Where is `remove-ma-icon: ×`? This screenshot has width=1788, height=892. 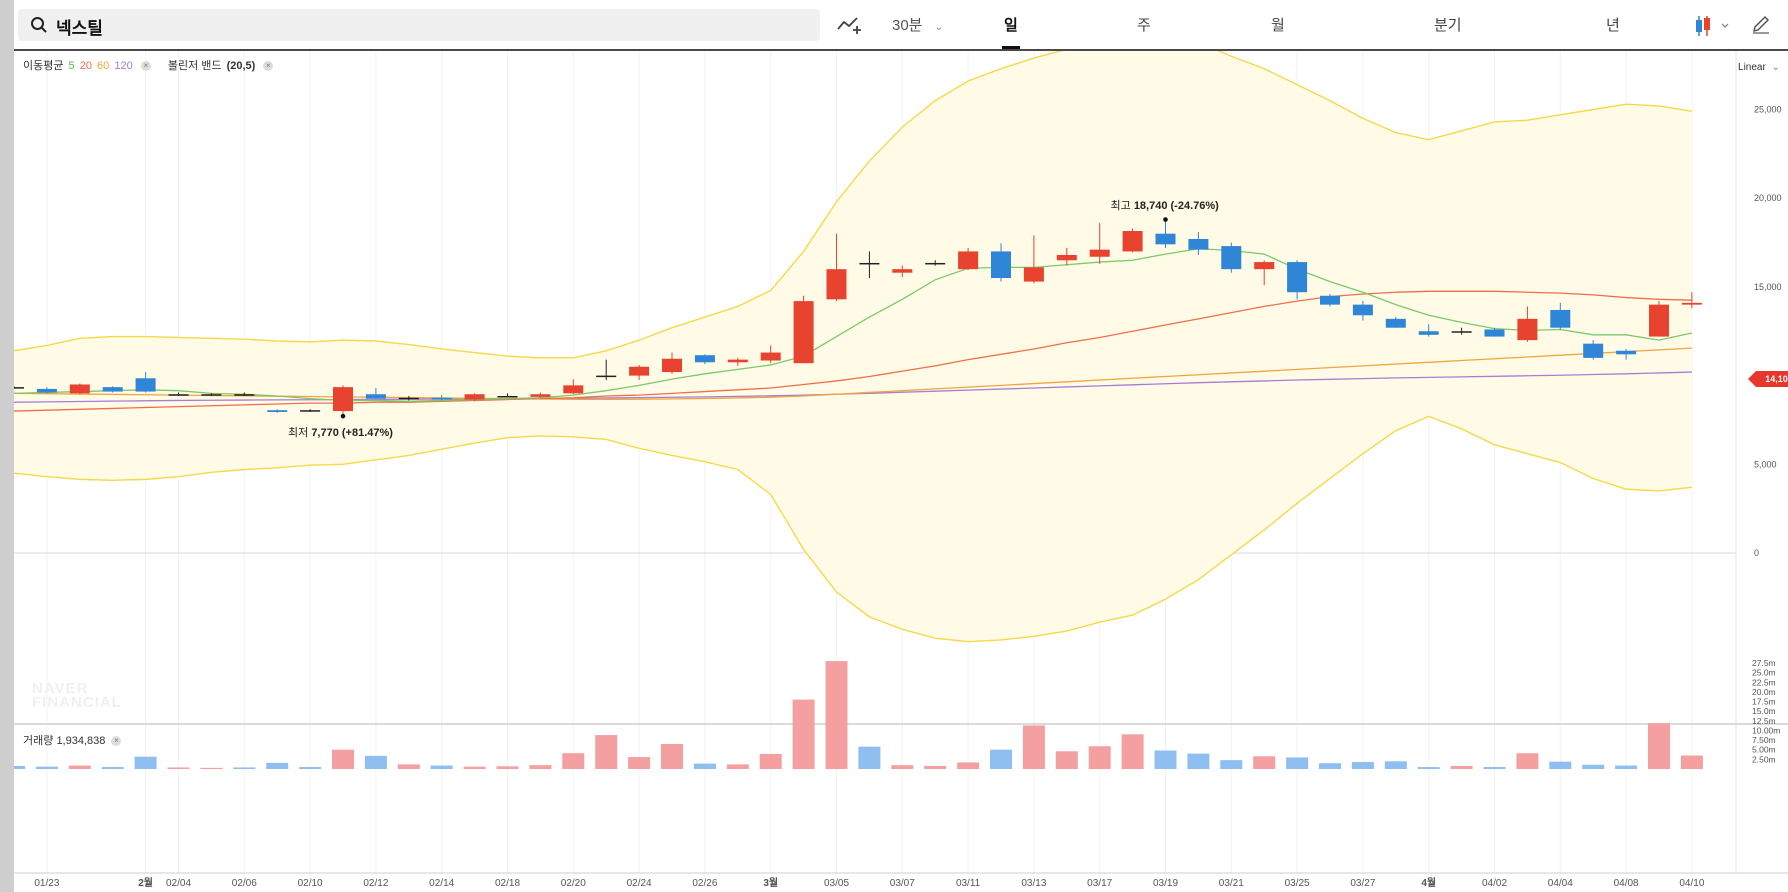
remove-ma-icon: × is located at coordinates (145, 66).